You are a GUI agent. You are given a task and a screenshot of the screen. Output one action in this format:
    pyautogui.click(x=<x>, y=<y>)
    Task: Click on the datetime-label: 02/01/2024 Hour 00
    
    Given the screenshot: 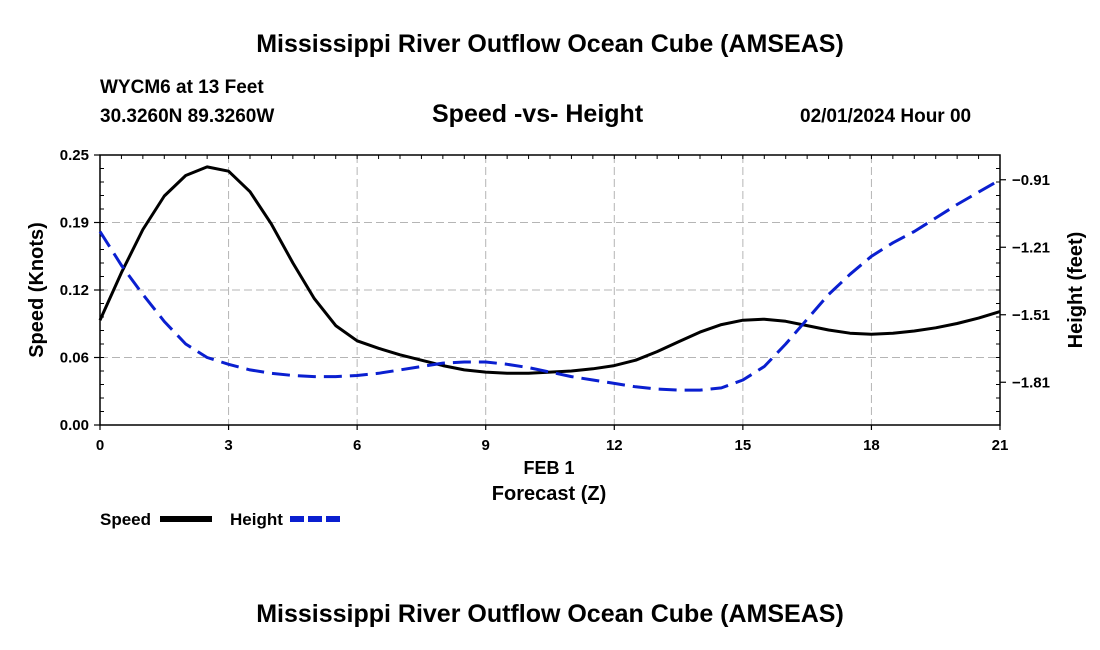 What is the action you would take?
    pyautogui.click(x=886, y=116)
    